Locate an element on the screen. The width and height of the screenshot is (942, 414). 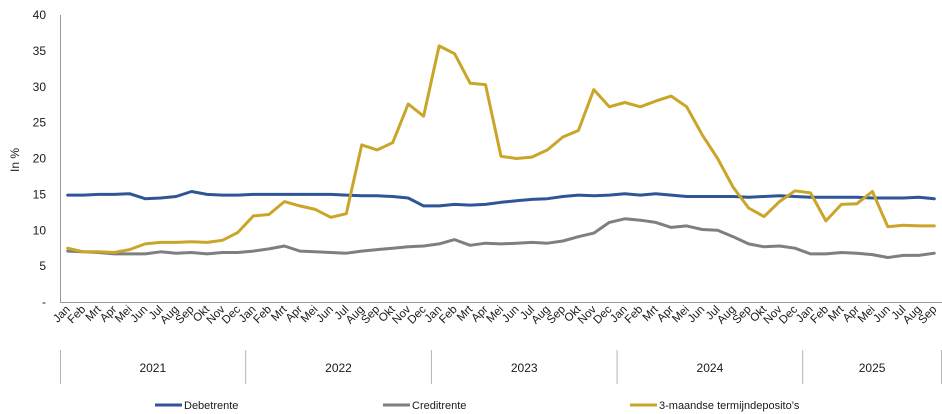
legend-label: 3-maandse termijndeposito’s is located at coordinates (729, 406).